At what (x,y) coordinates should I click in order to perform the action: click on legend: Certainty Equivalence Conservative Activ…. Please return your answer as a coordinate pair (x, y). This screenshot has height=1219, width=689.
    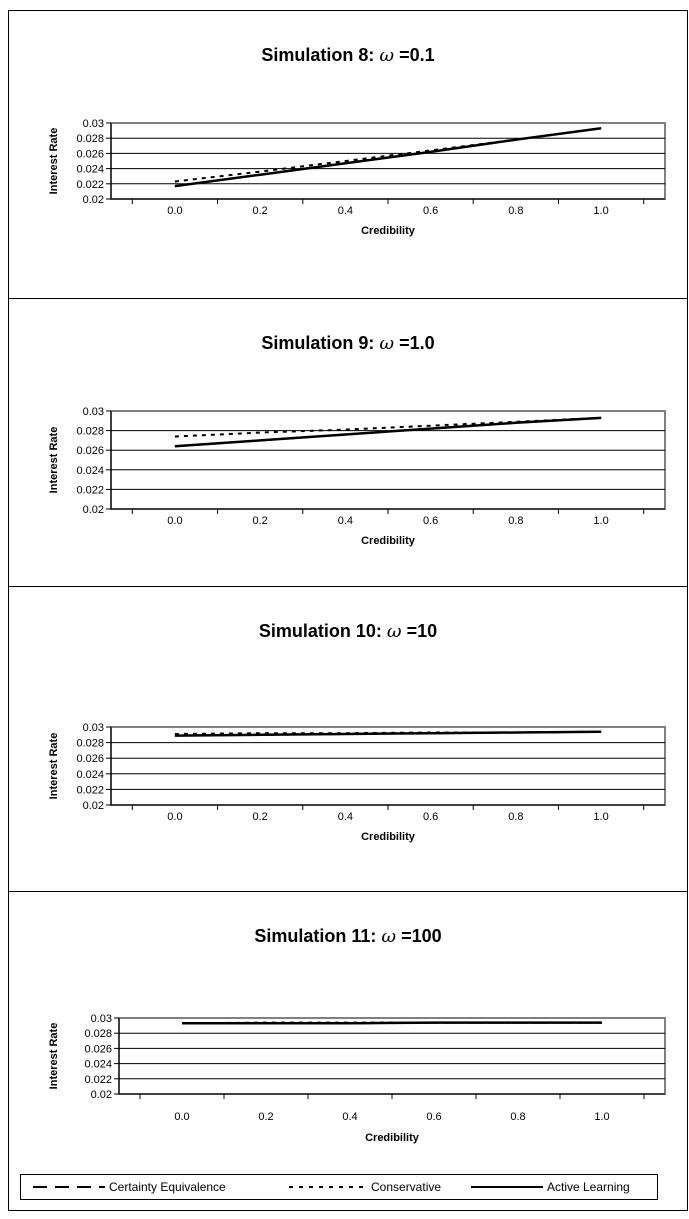
    Looking at the image, I should click on (339, 1187).